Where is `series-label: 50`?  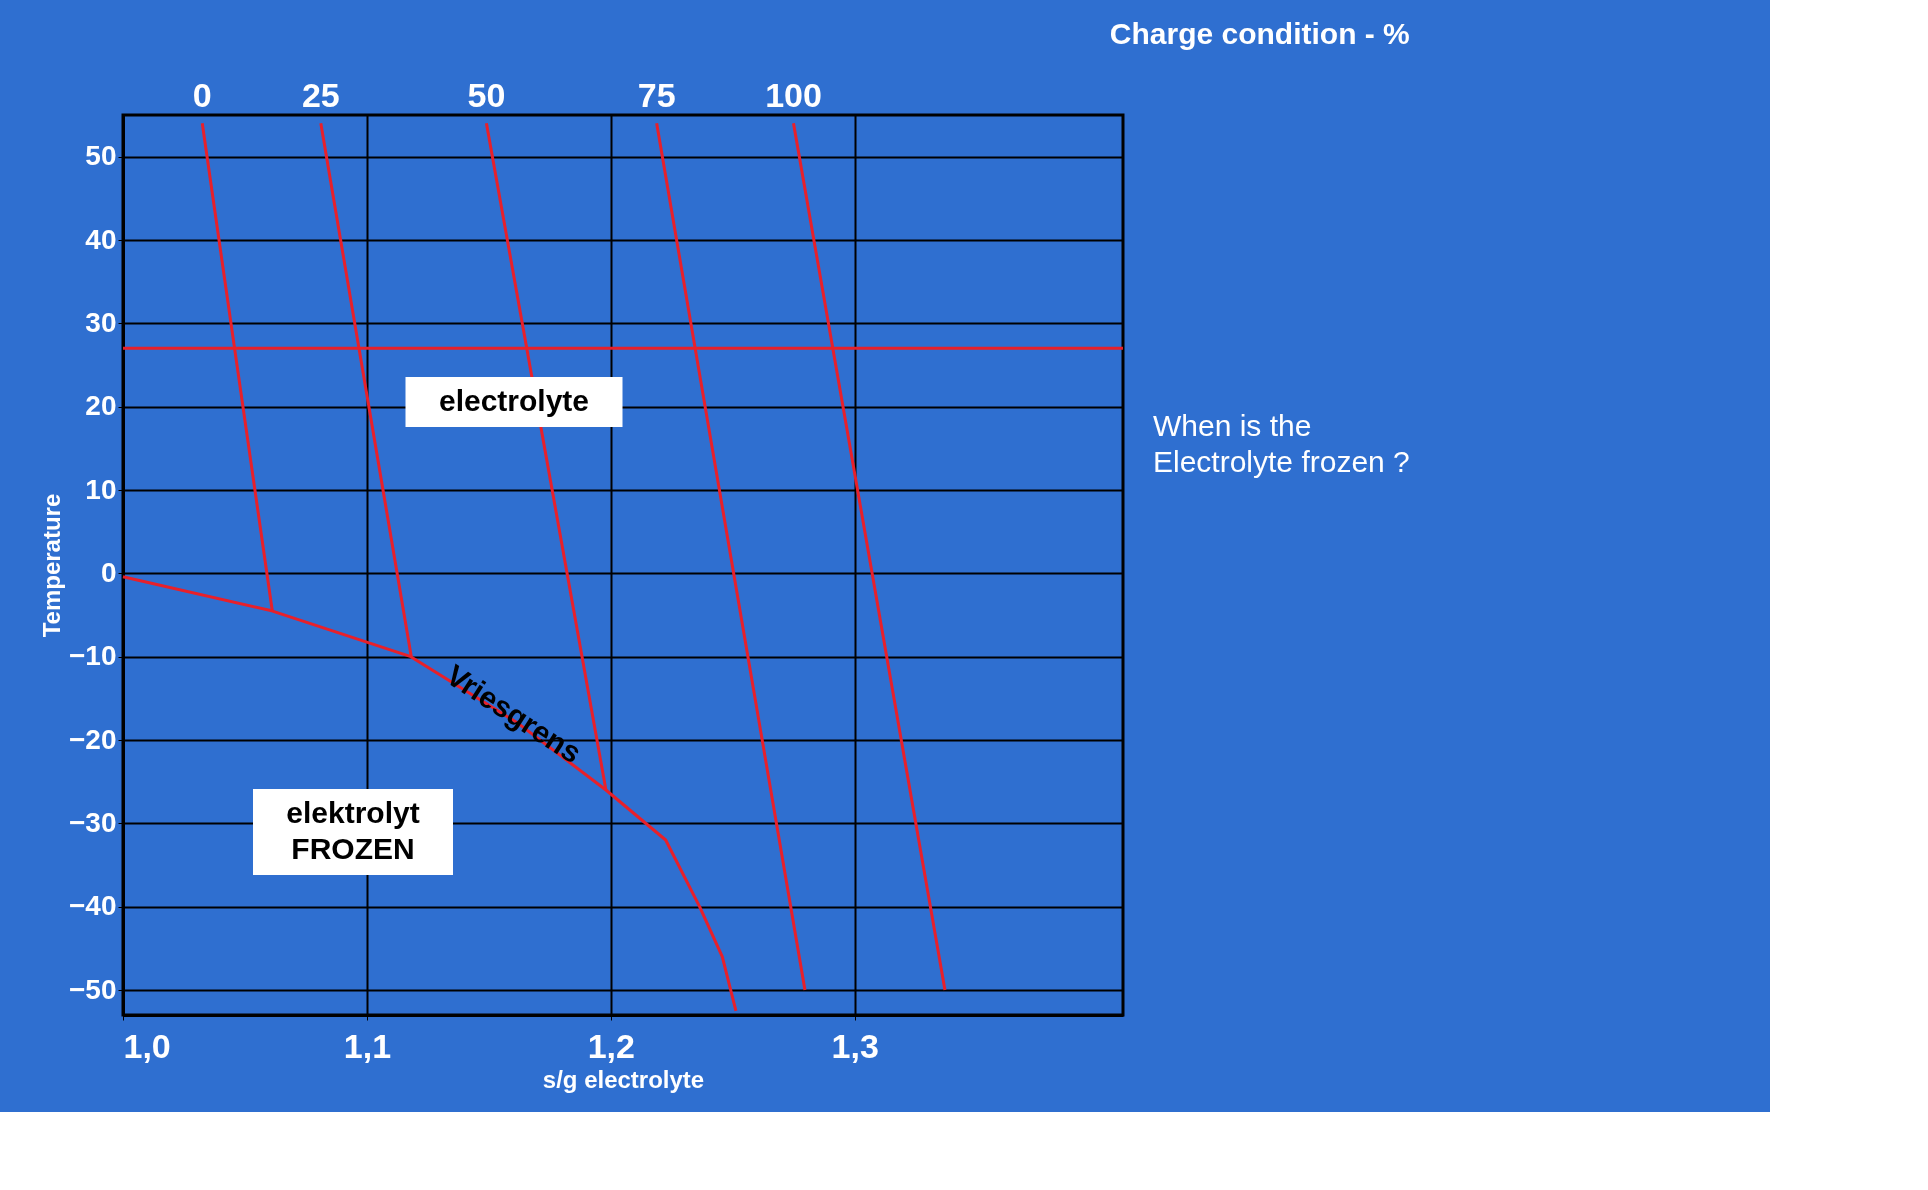 series-label: 50 is located at coordinates (486, 95).